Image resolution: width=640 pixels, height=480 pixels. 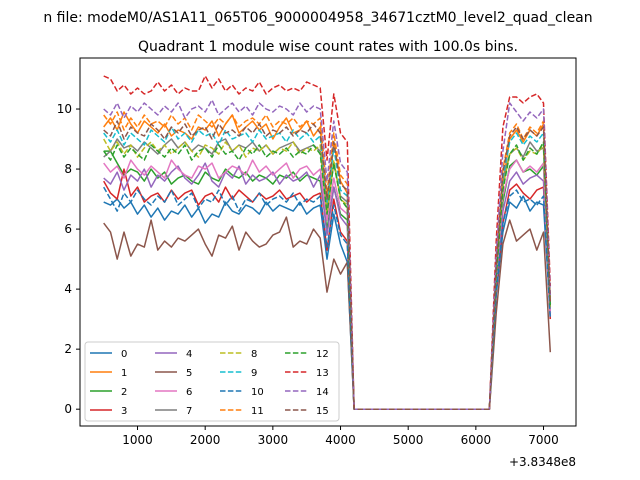 I want to click on x-axis: 1000 2000 3000 4000 5000 6000 7000, so click(x=340, y=436).